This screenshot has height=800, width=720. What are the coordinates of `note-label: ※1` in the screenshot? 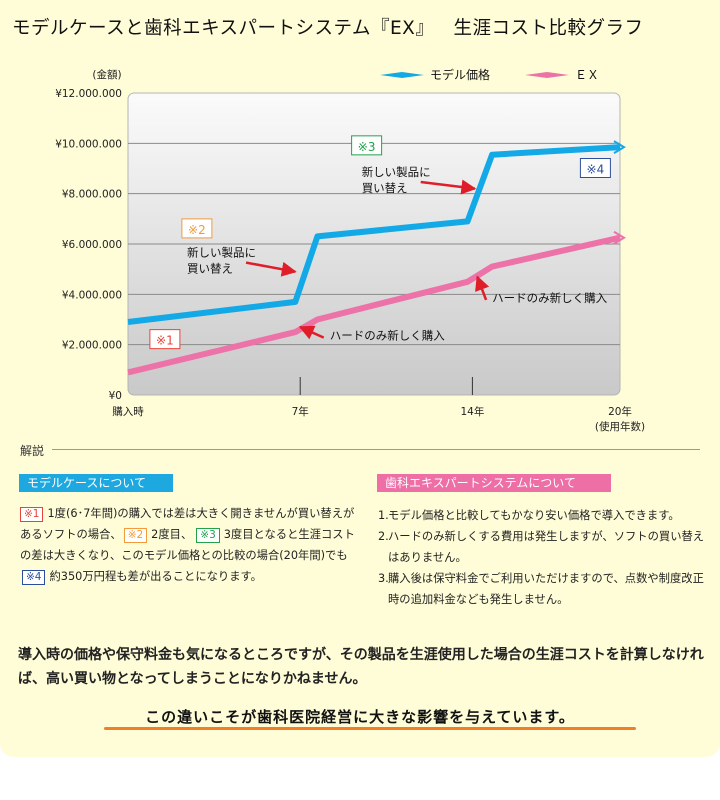 It's located at (165, 341).